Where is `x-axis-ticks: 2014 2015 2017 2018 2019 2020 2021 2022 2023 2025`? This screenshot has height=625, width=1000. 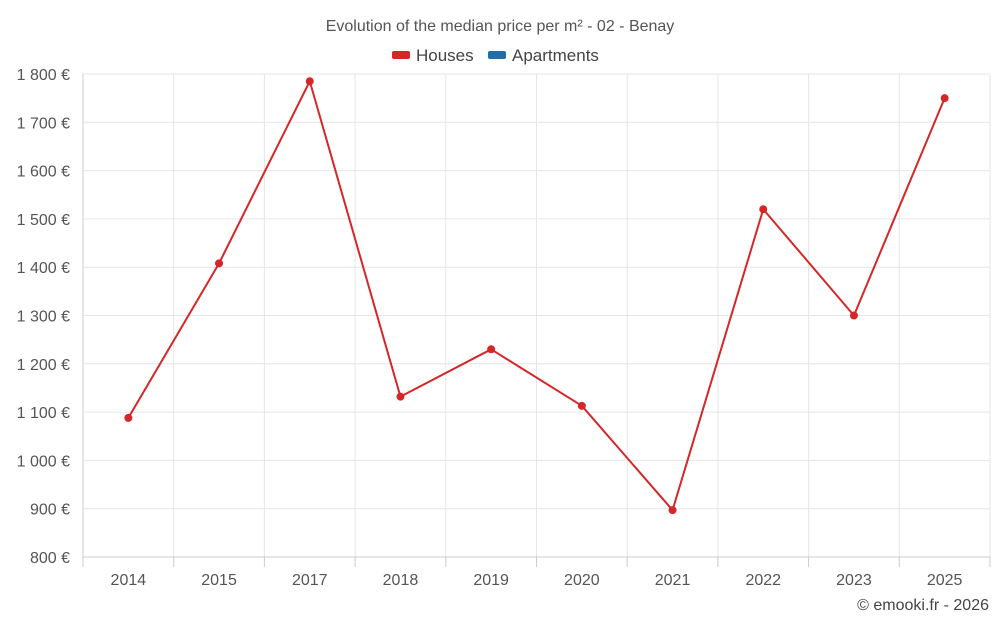 x-axis-ticks: 2014 2015 2017 2018 2019 2020 2021 2022 2023 2025 is located at coordinates (536, 573).